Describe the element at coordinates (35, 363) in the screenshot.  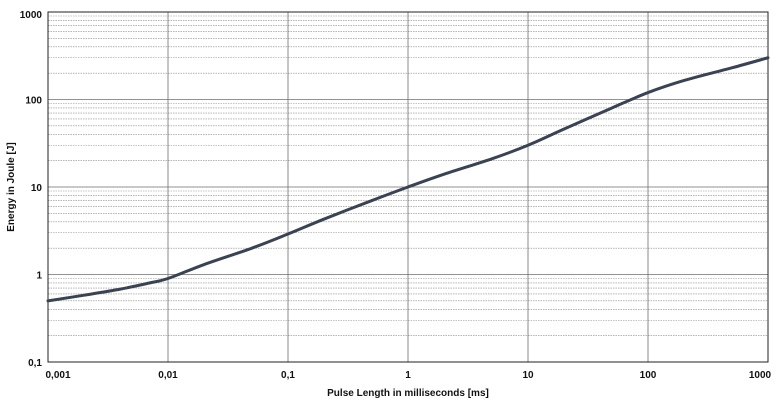
I see `y-tick-label: 0,1` at that location.